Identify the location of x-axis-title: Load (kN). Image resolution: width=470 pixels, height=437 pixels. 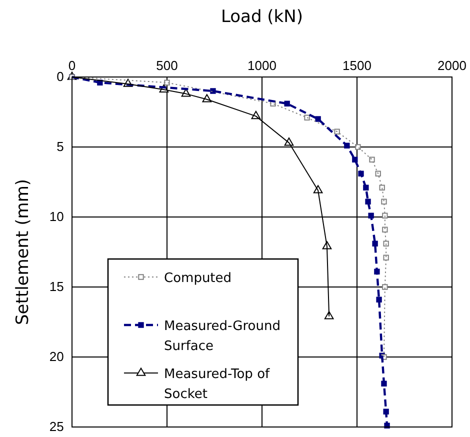
(262, 17).